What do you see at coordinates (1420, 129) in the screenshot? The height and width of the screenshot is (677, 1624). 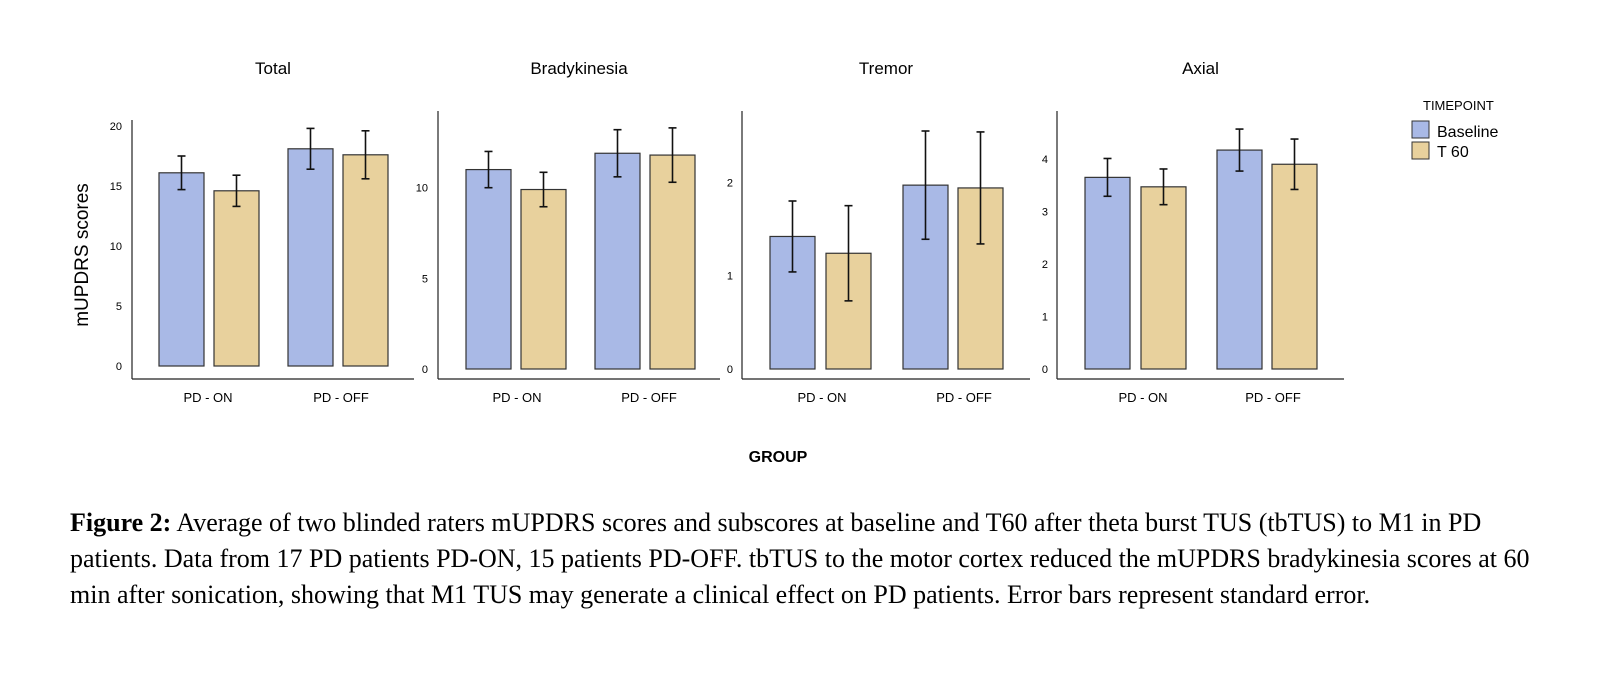 I see `legend-swatch-baseline` at bounding box center [1420, 129].